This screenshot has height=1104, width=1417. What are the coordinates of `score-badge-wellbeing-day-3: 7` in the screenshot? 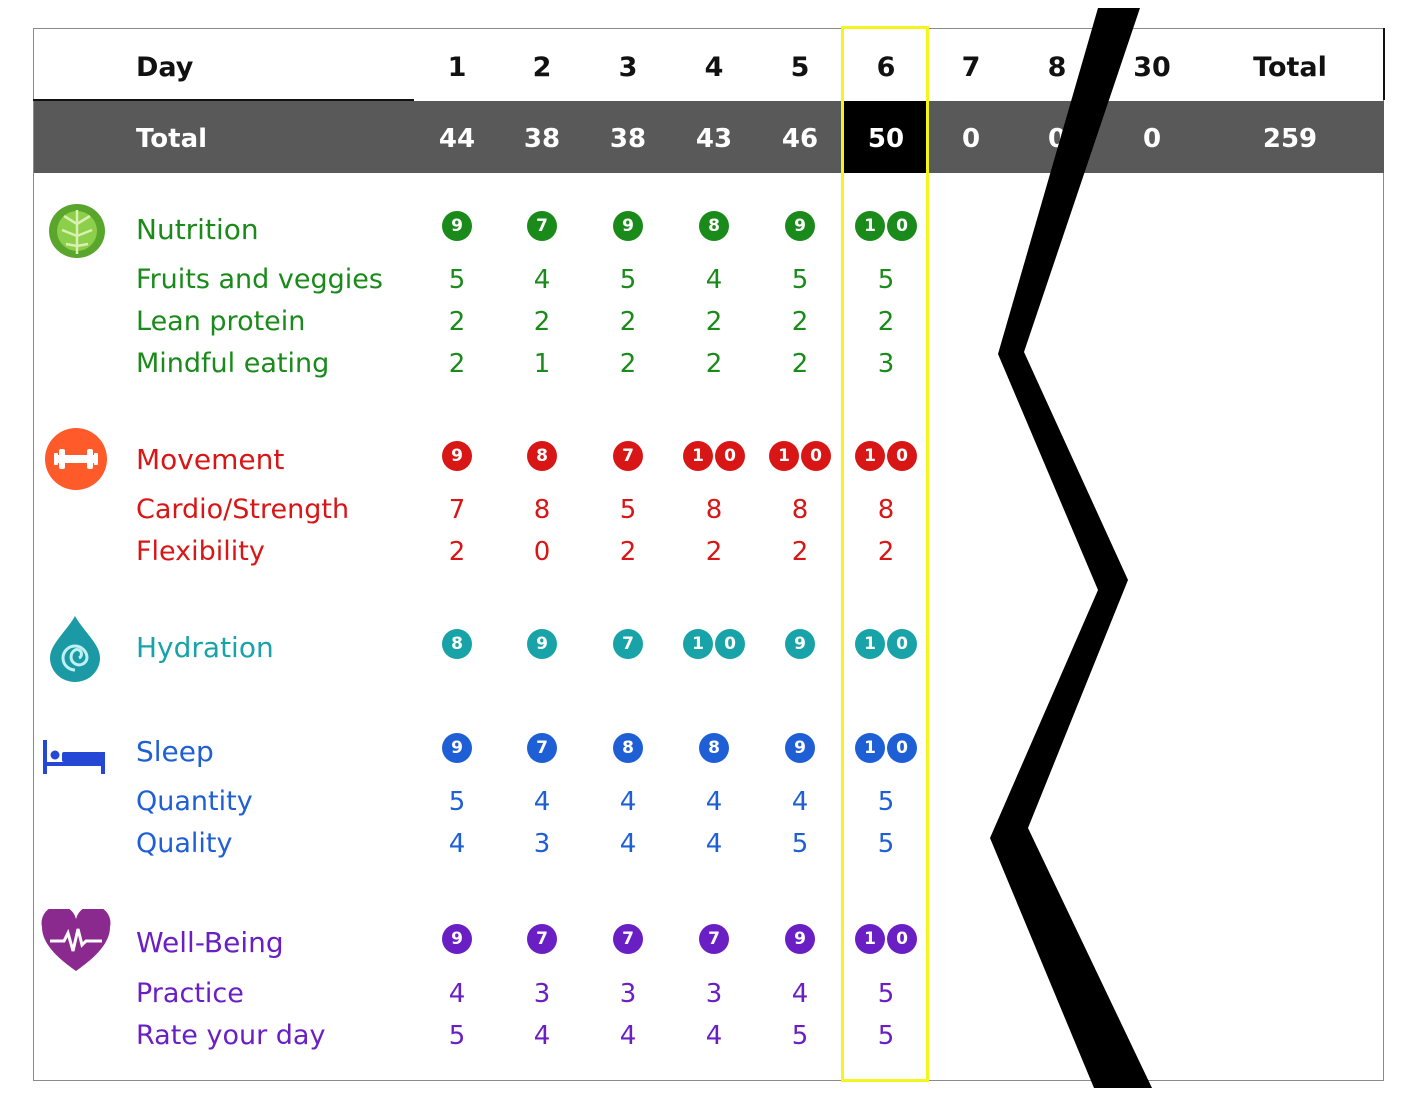 It's located at (628, 939).